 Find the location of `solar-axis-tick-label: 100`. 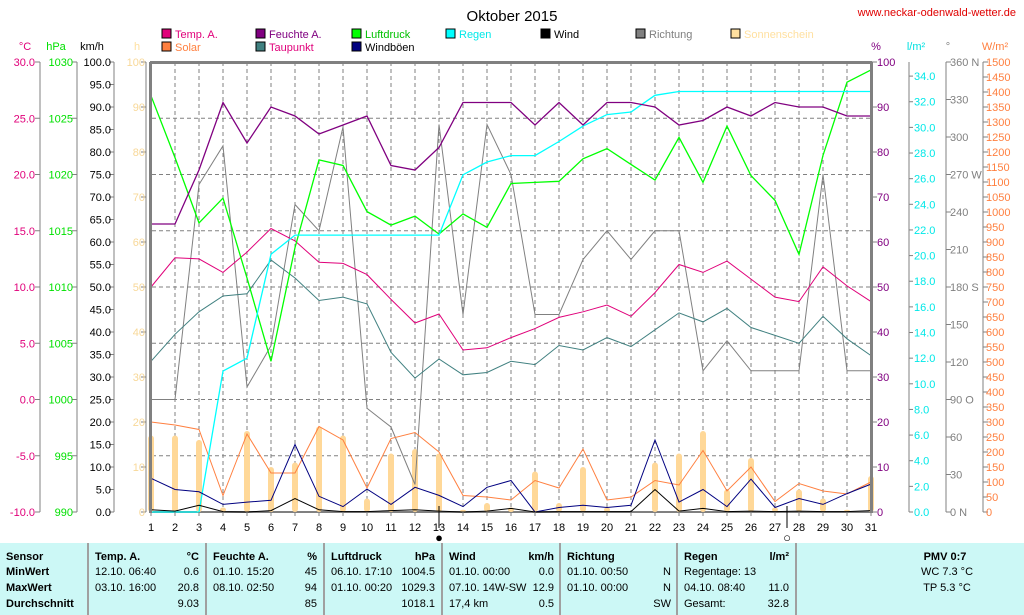

solar-axis-tick-label: 100 is located at coordinates (995, 483).